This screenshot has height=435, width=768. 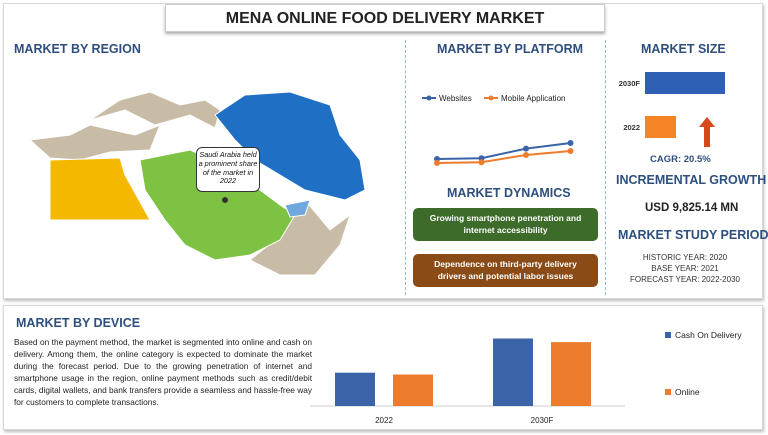 What do you see at coordinates (685, 279) in the screenshot?
I see `forecast-year: FORECAST YEAR: 2022-2030` at bounding box center [685, 279].